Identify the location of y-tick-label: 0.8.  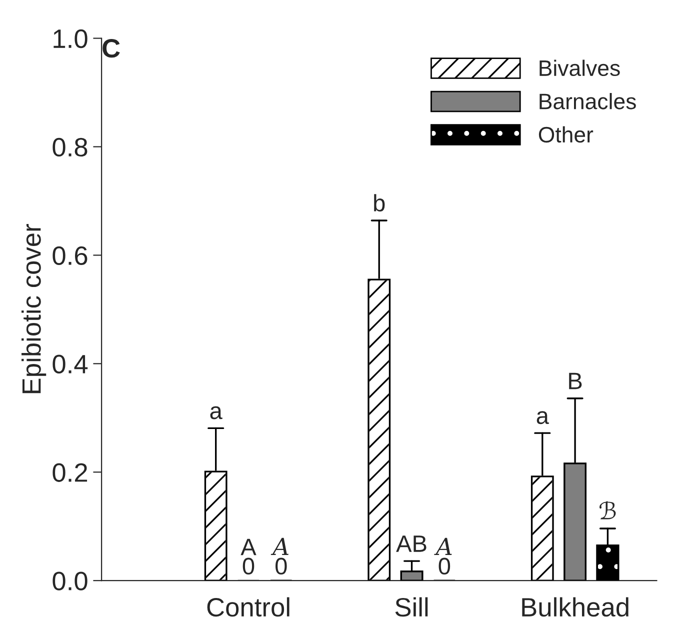
(70, 147).